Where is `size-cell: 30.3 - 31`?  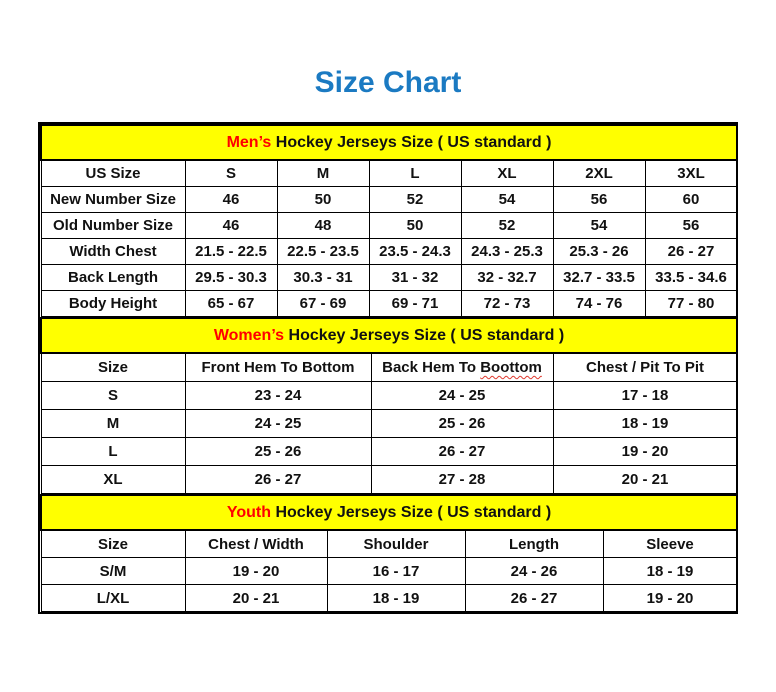 size-cell: 30.3 - 31 is located at coordinates (323, 277).